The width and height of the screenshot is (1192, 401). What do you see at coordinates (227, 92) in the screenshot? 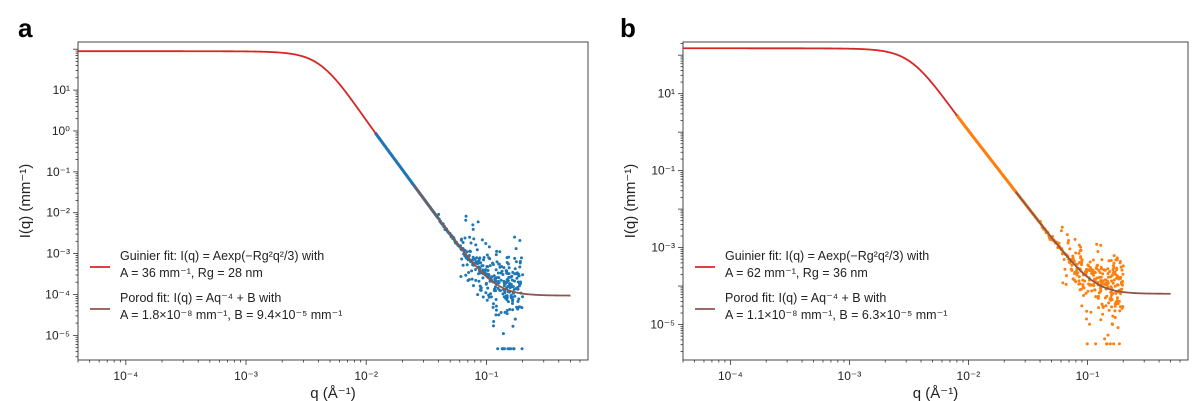
I see `guinier-fit-line` at bounding box center [227, 92].